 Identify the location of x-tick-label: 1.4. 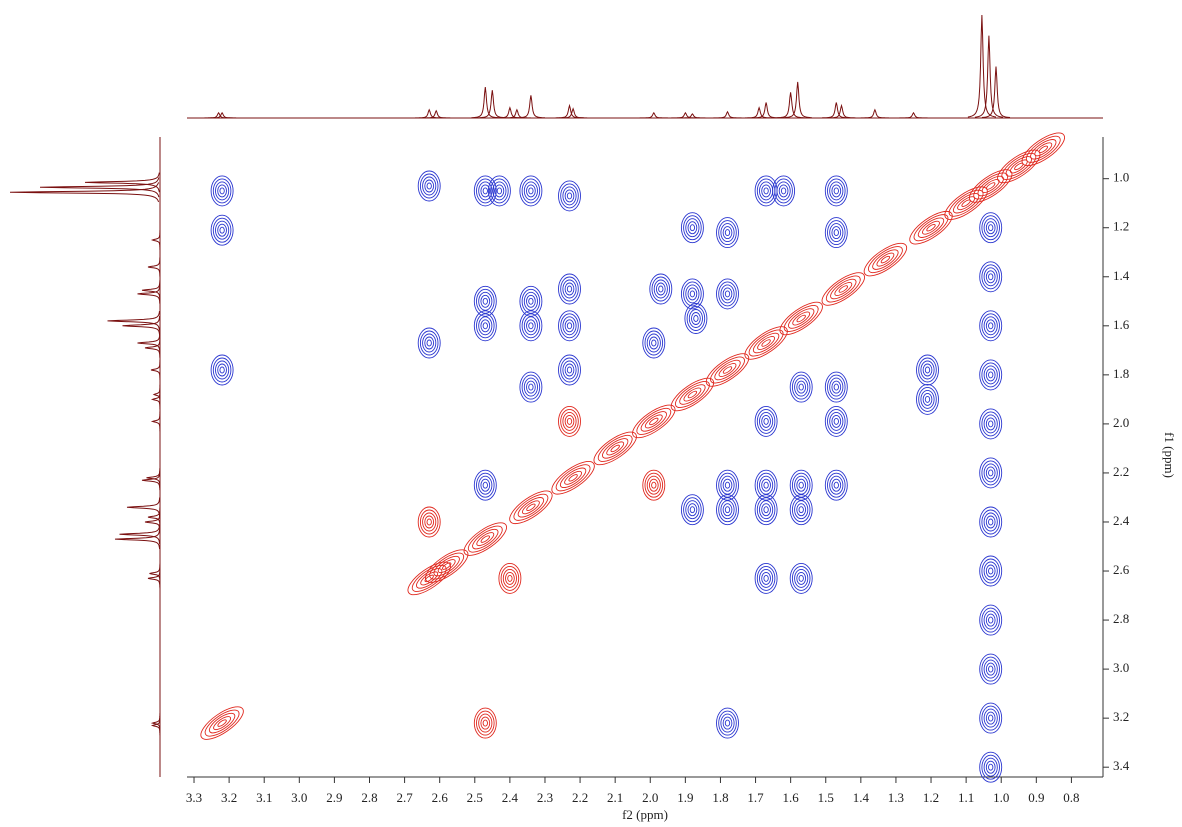
(861, 797).